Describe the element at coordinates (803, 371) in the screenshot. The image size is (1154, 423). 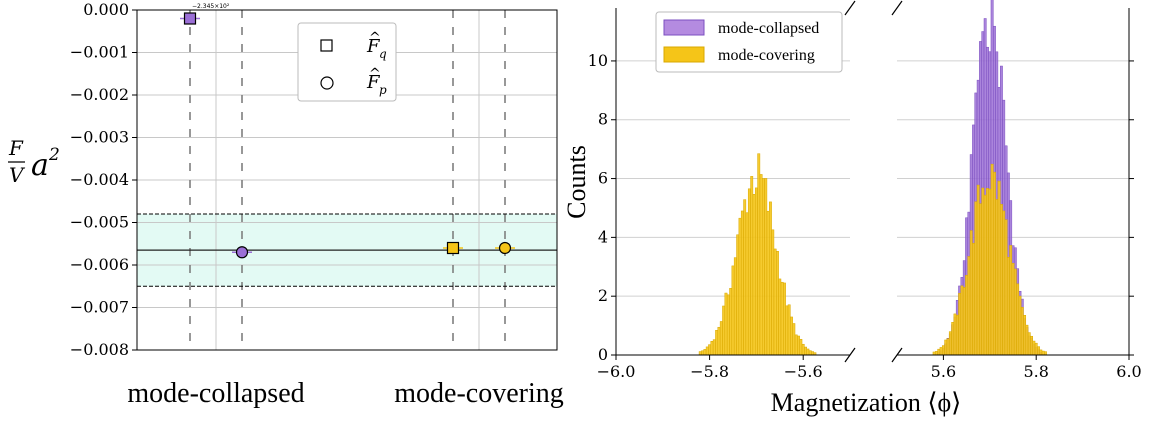
I see `x-tick-label: −5.6` at that location.